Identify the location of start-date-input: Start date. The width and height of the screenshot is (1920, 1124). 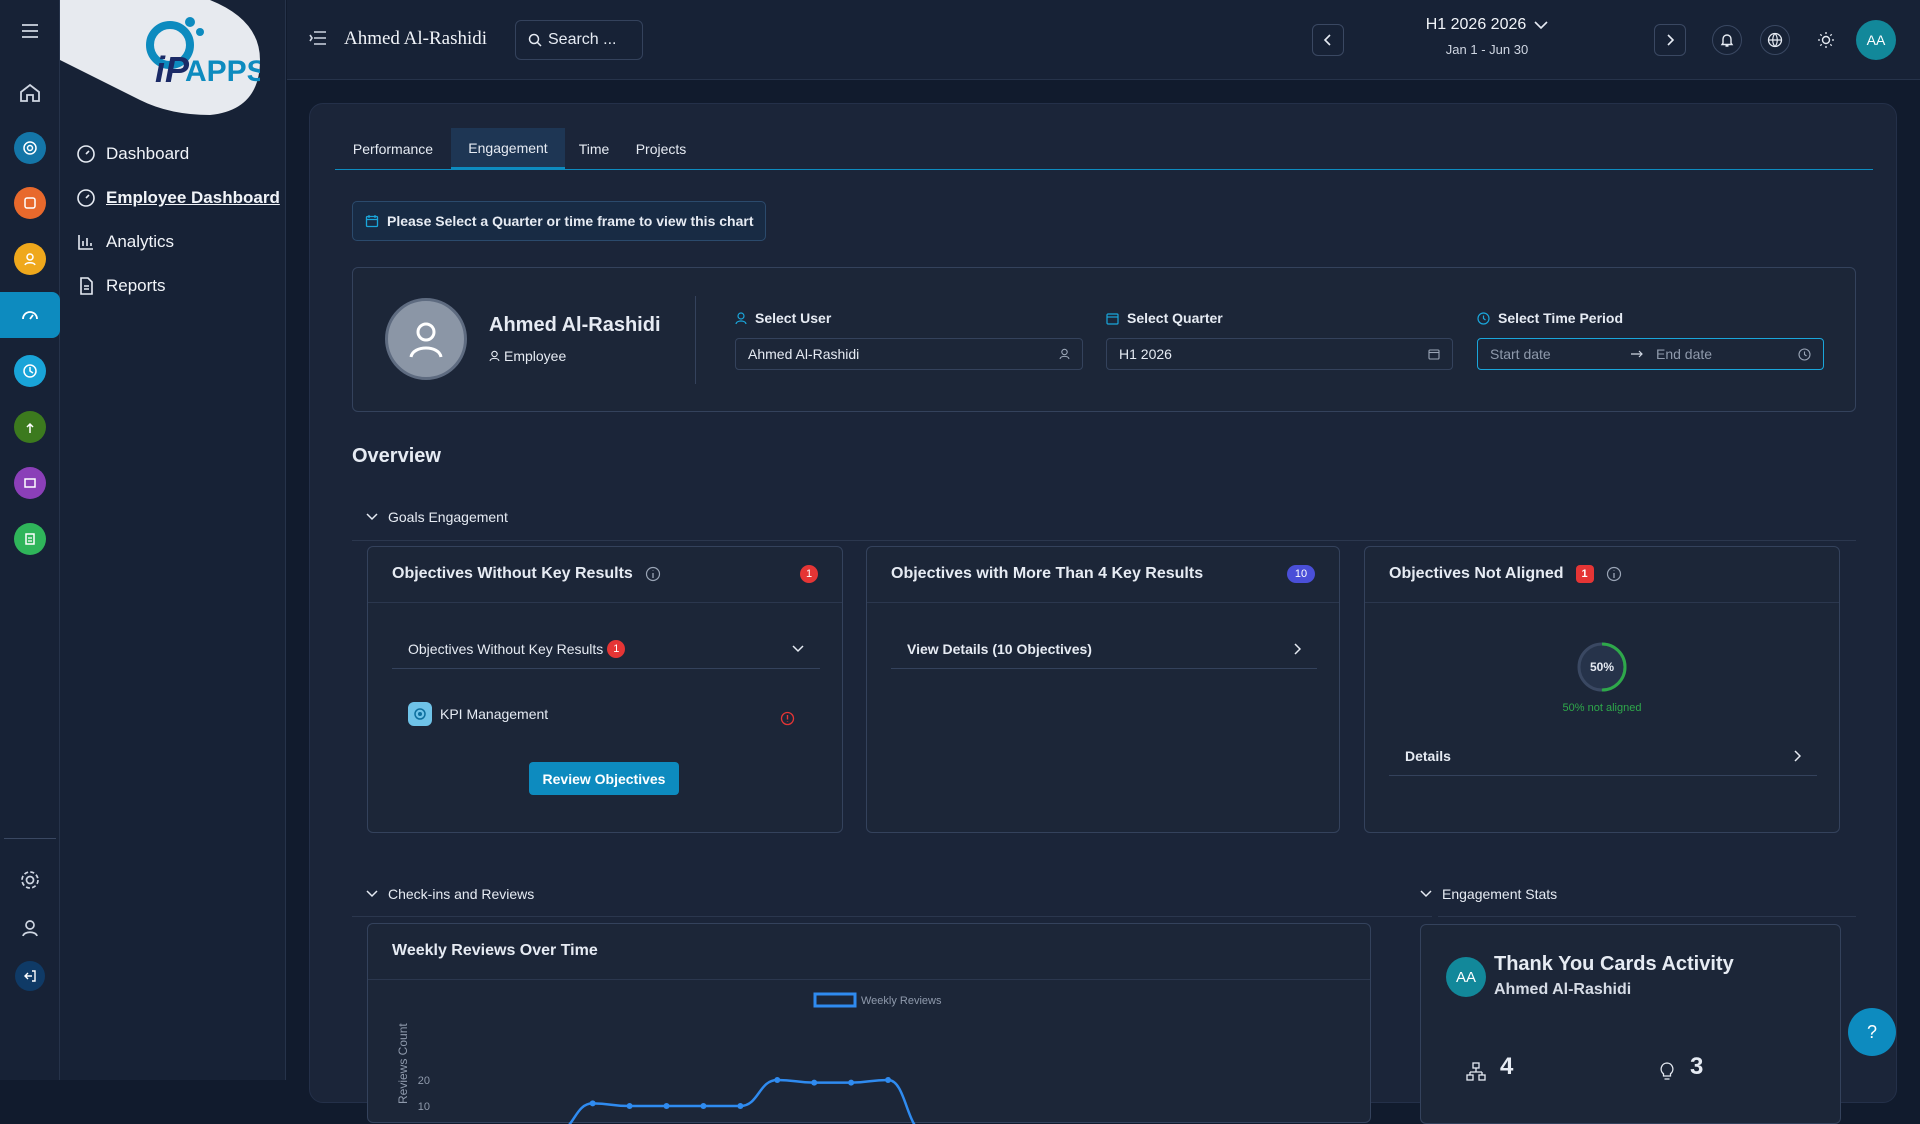
(1520, 354).